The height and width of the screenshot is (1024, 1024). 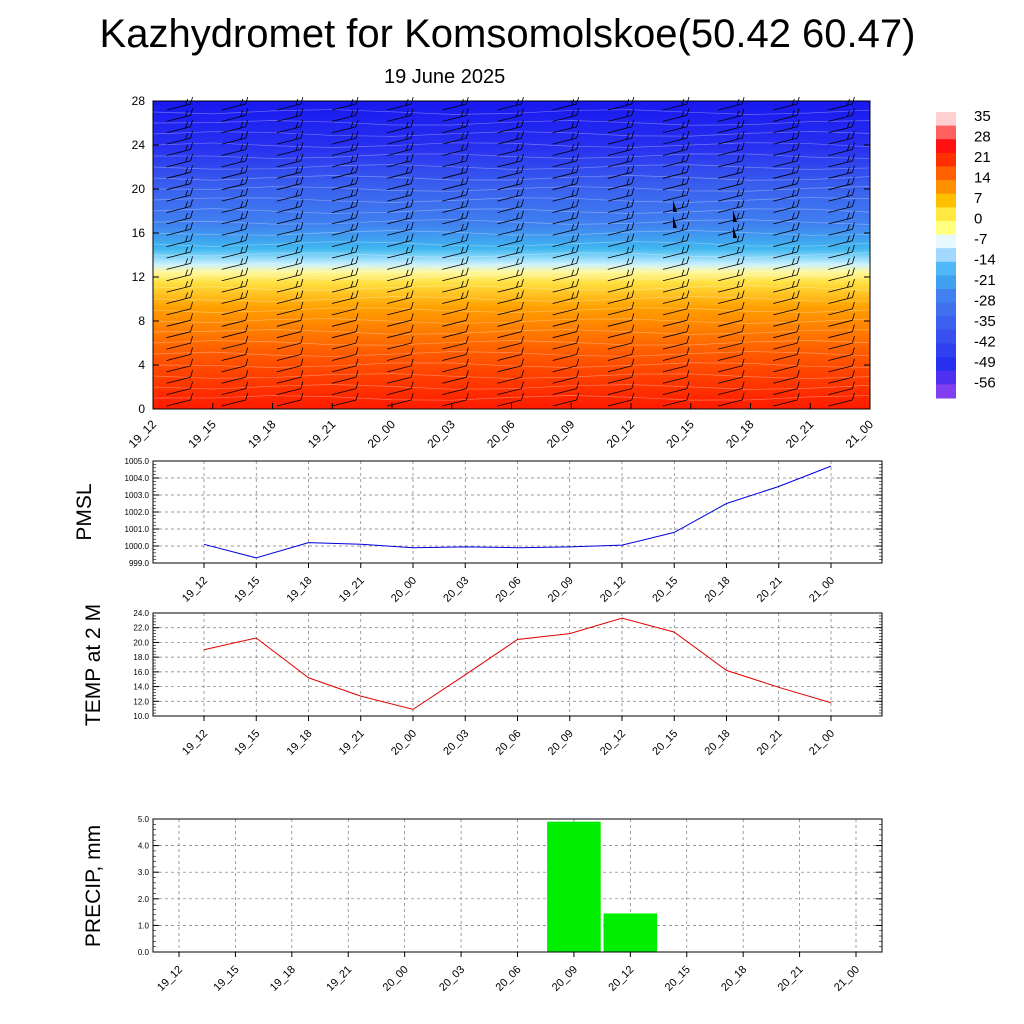 I want to click on y-tick-label: 1.0, so click(x=144, y=925).